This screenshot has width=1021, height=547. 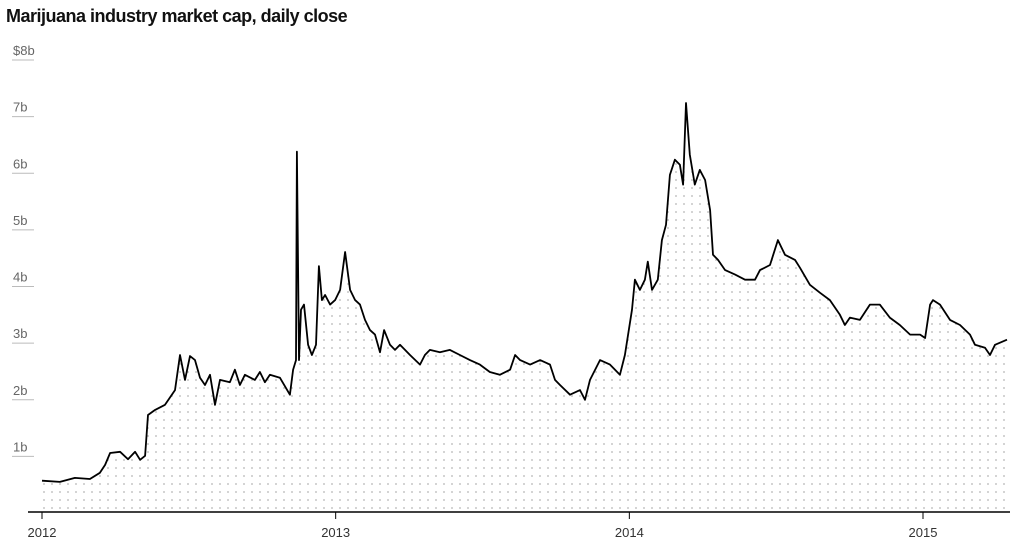 I want to click on y-tick-label: 1b, so click(x=20, y=446).